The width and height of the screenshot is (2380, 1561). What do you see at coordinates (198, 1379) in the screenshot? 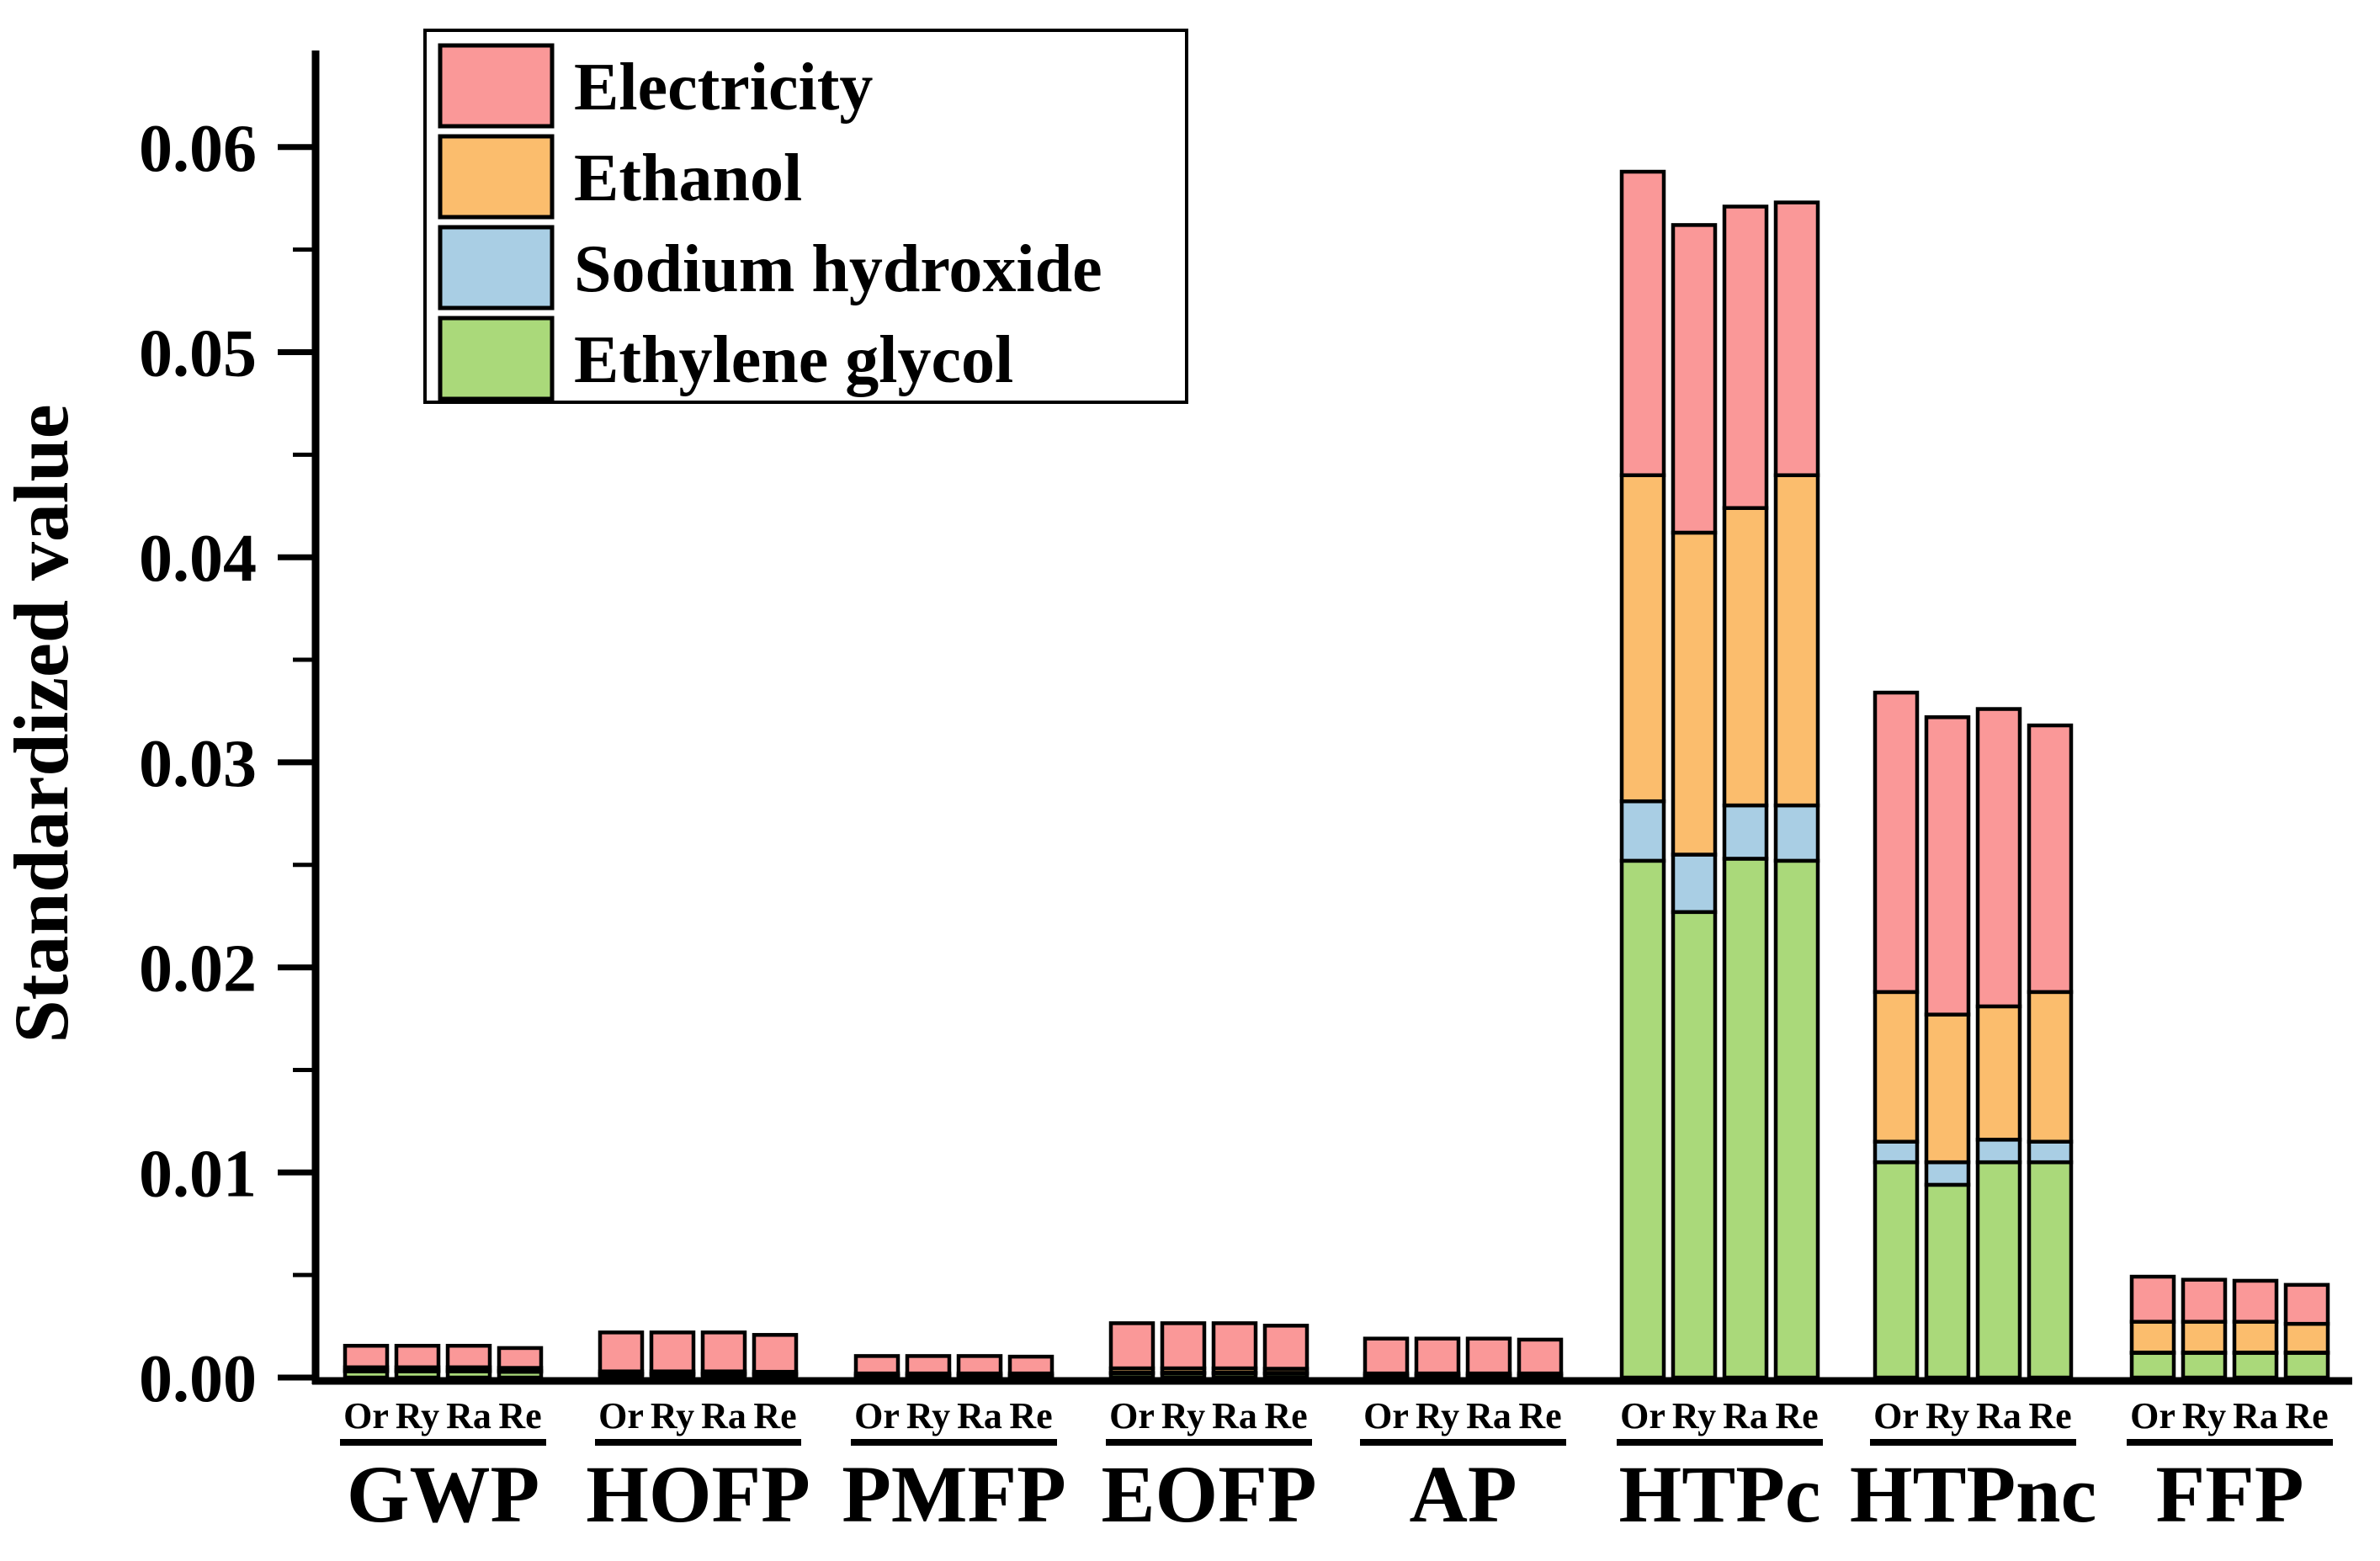
I see `y-tick-label: 0.00` at bounding box center [198, 1379].